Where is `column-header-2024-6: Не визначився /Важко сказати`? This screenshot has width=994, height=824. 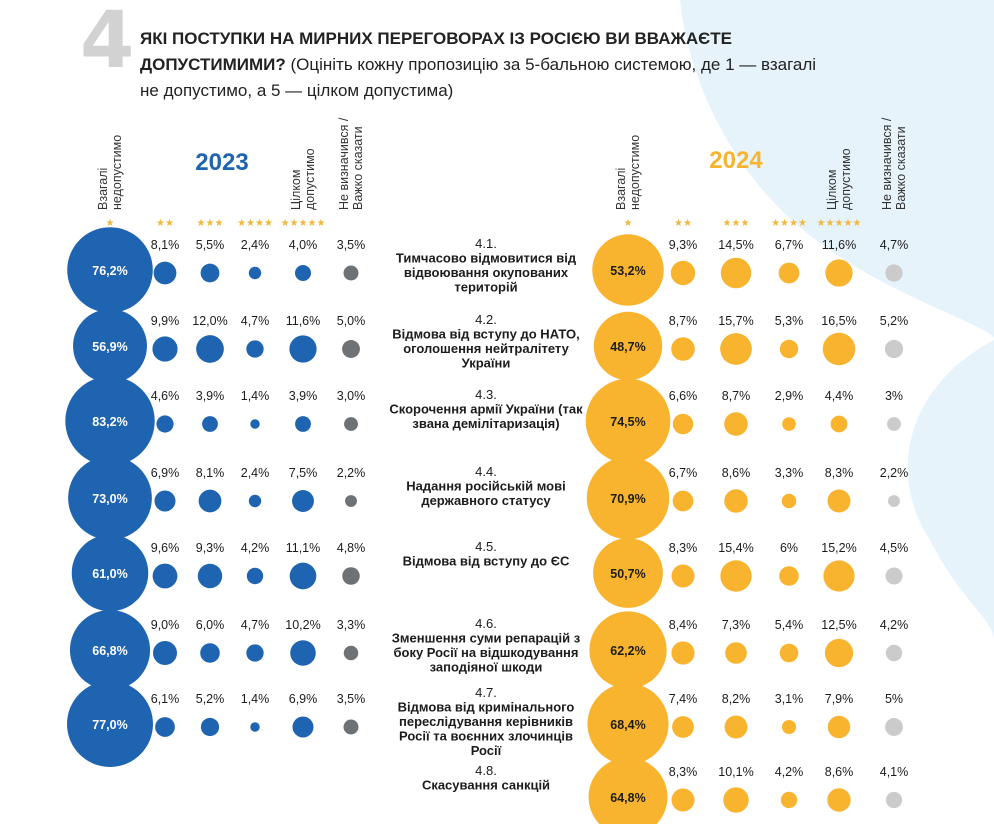
column-header-2024-6: Не визначився /Важко сказати is located at coordinates (894, 163).